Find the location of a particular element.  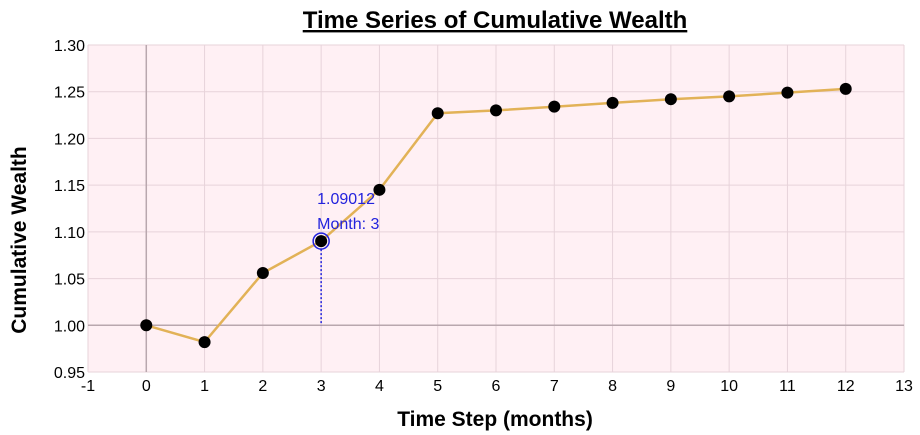

x-tick-label: 2 is located at coordinates (262, 386).